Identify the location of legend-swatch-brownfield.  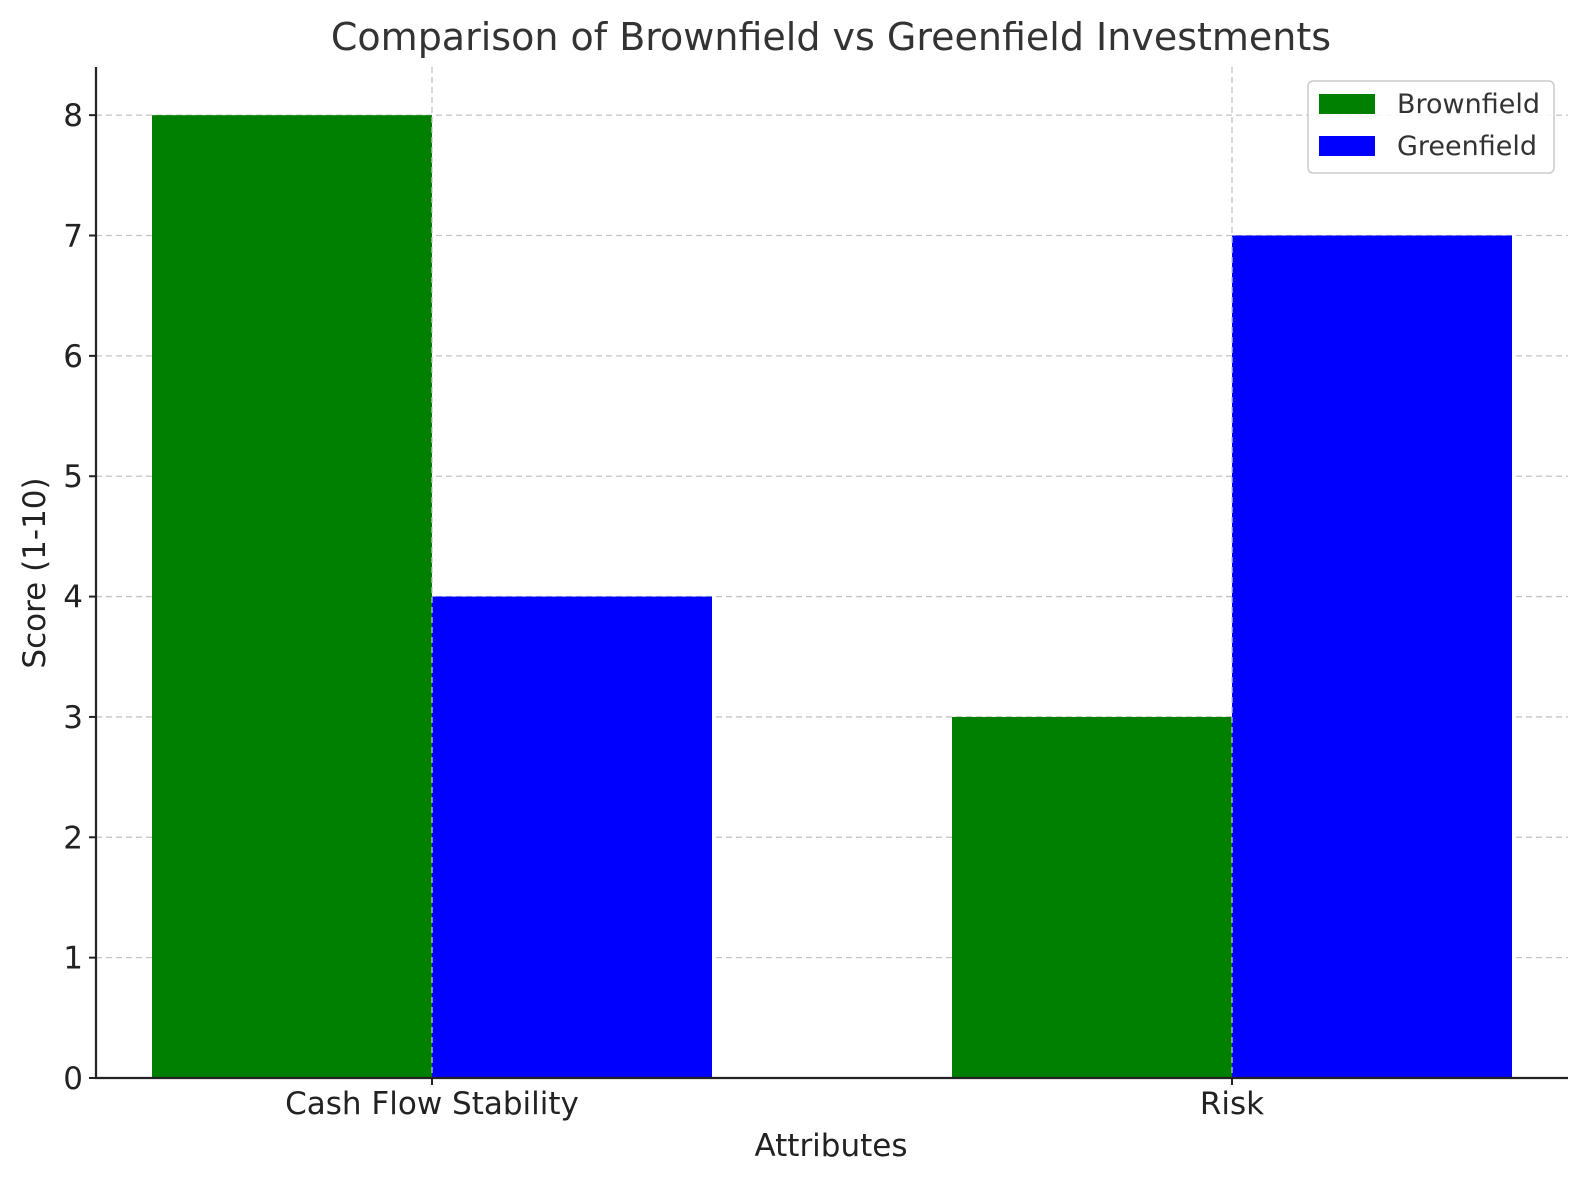
(1347, 104).